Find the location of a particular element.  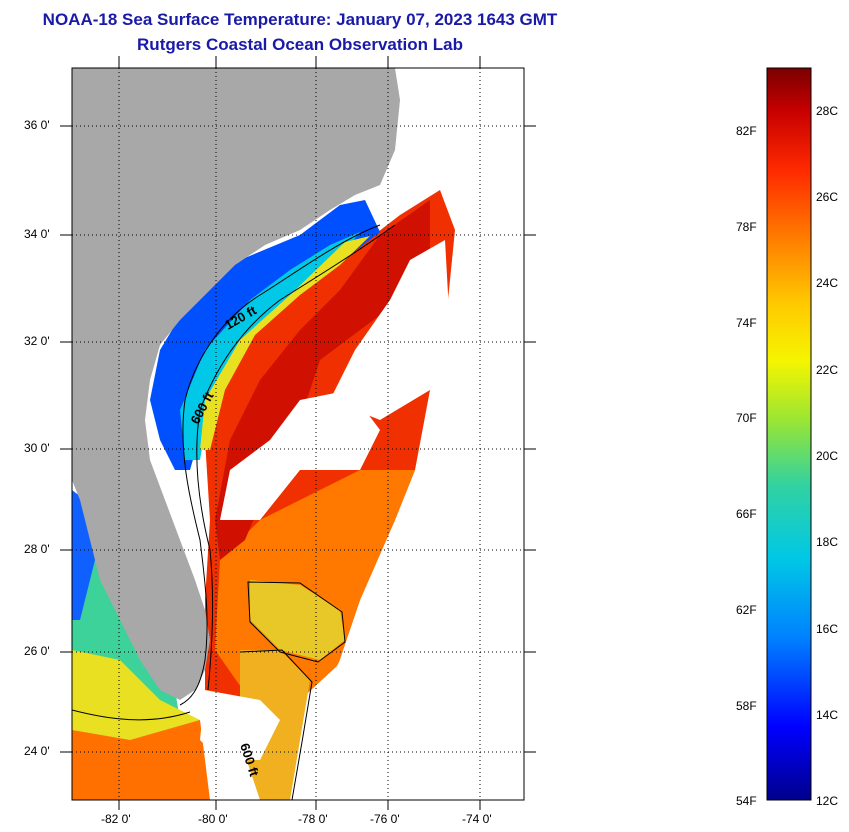

colorbar-c-label: 16C is located at coordinates (827, 629).